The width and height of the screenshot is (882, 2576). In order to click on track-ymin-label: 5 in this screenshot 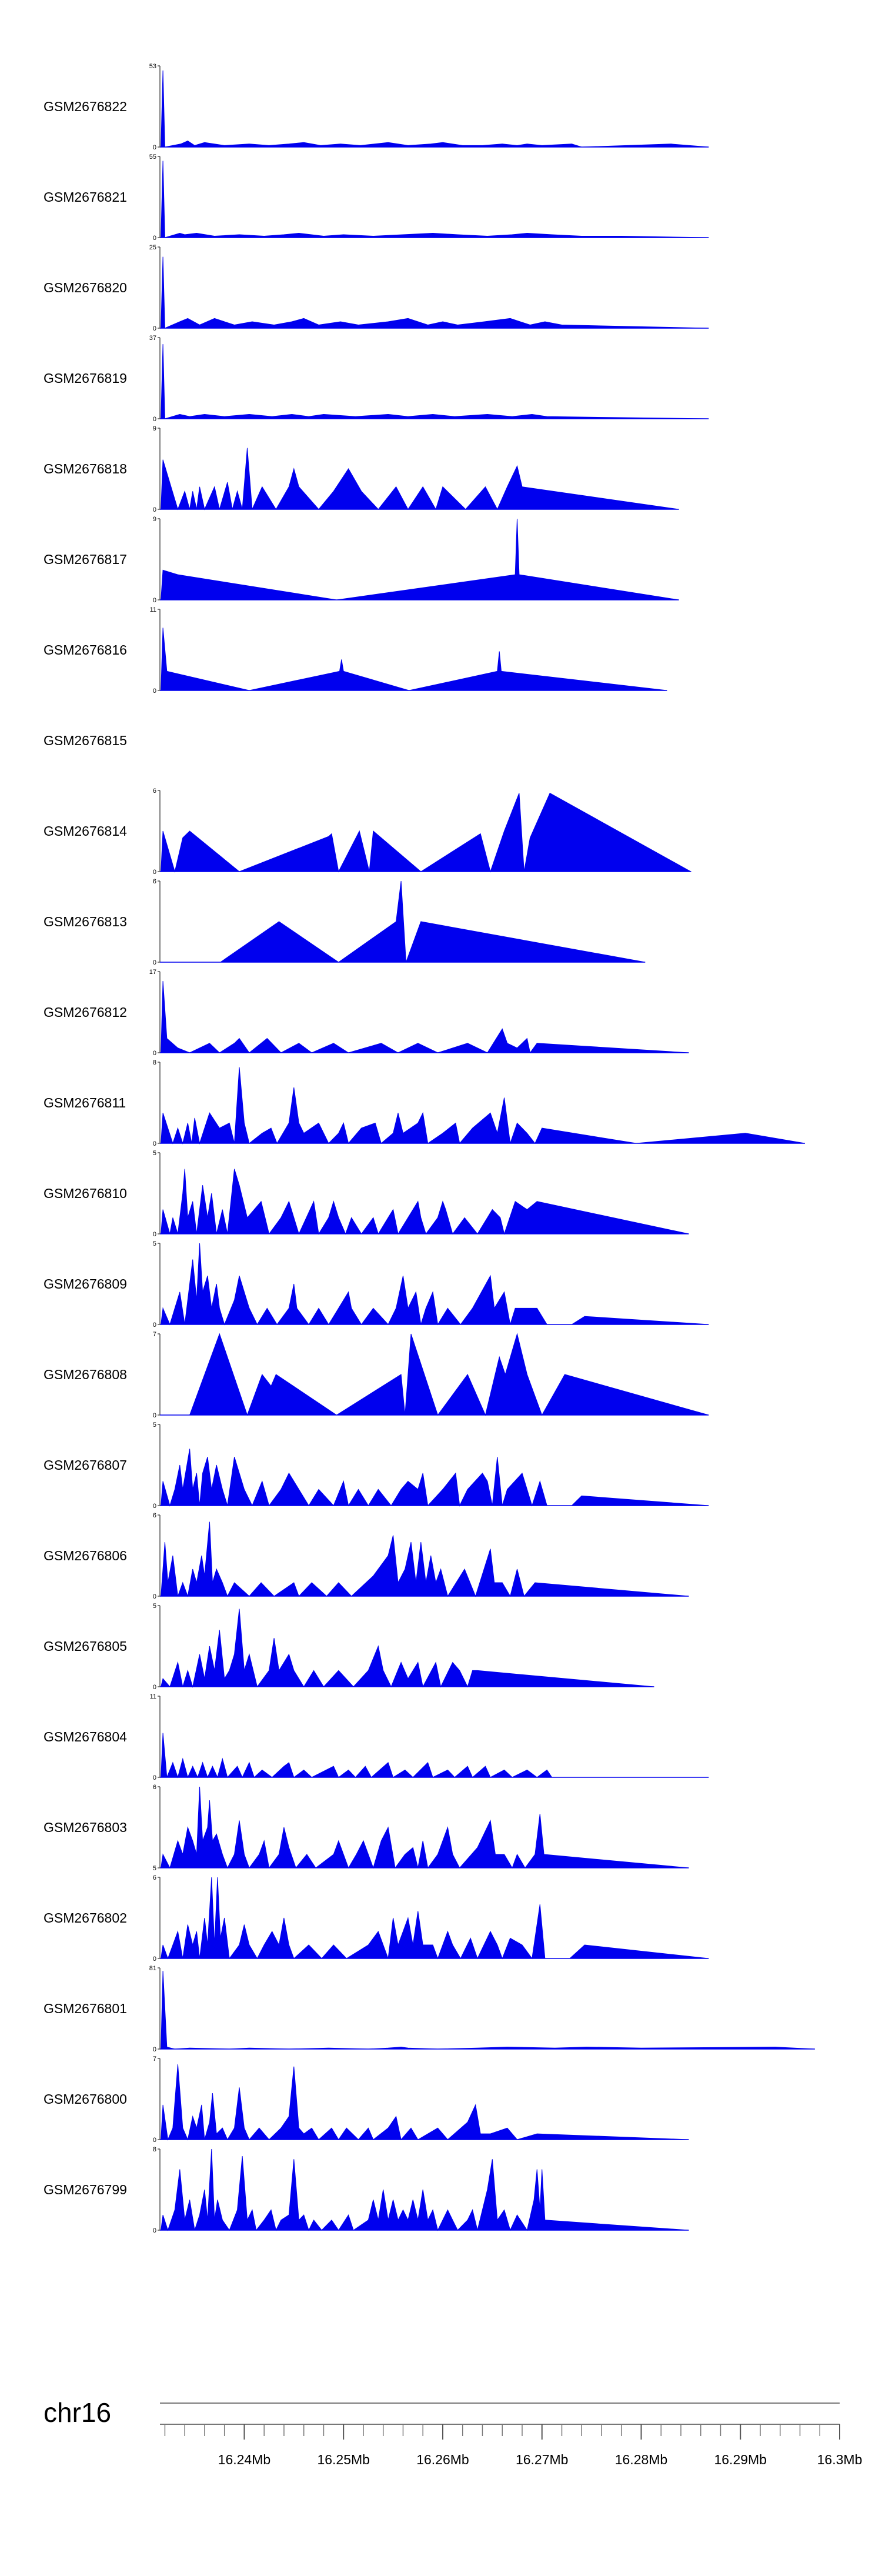, I will do `click(154, 1868)`.